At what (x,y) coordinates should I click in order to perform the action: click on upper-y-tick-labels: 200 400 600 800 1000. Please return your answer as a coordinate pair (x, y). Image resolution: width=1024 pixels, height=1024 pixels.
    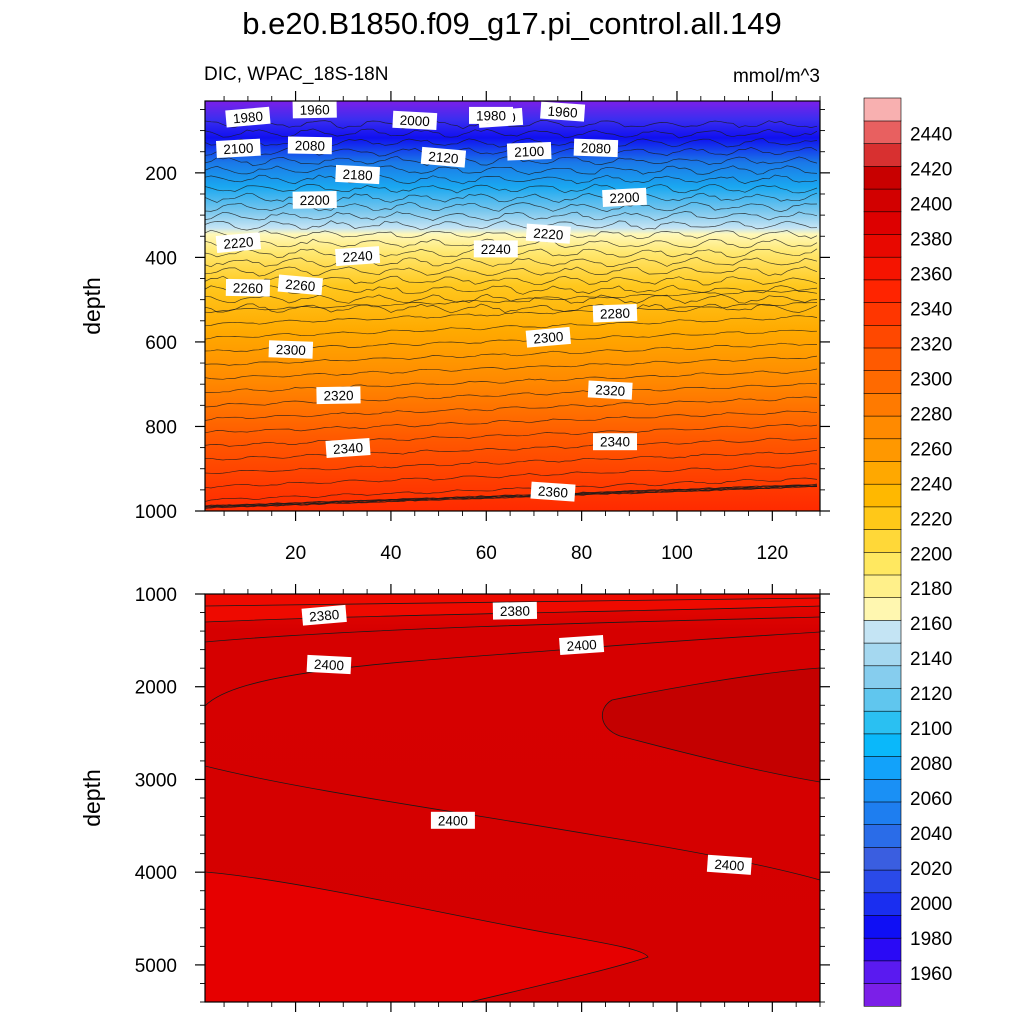
    Looking at the image, I should click on (156, 343).